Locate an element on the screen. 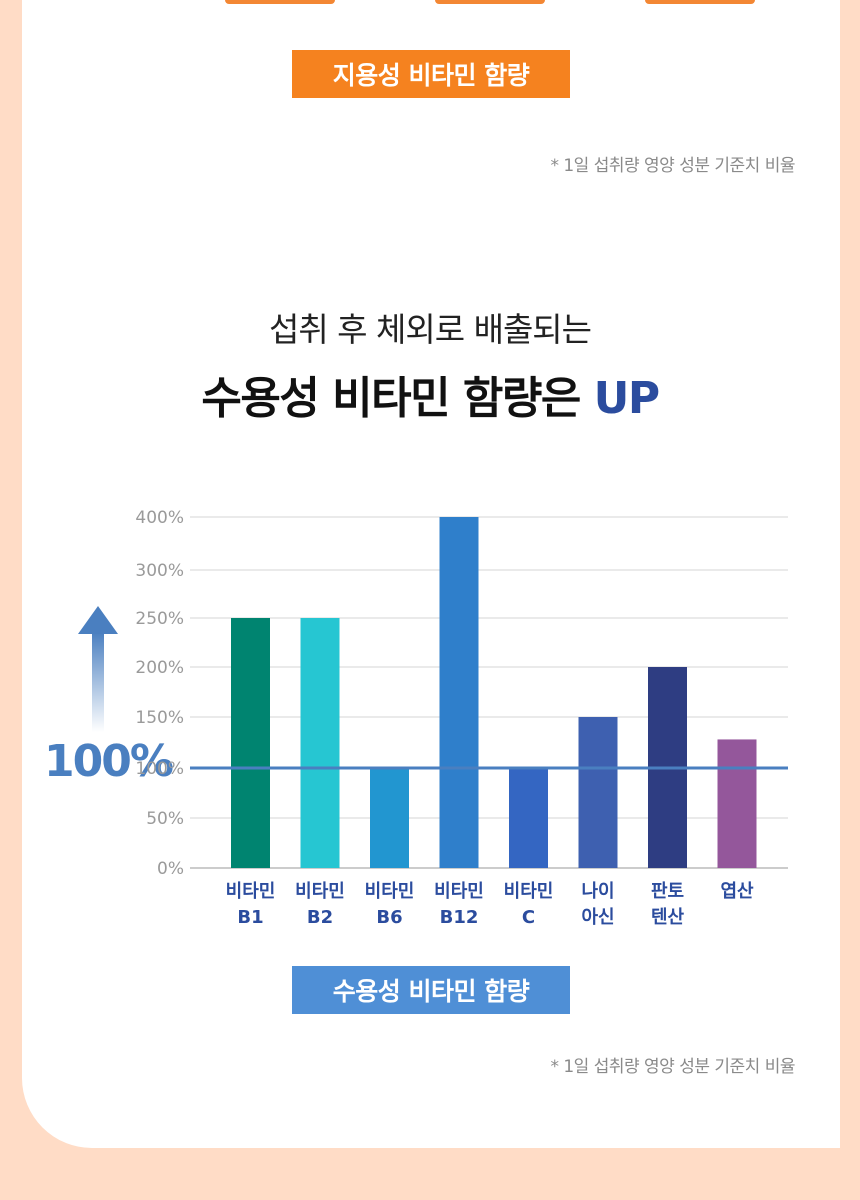 The height and width of the screenshot is (1200, 860). x-tick-label: 엽산 is located at coordinates (737, 891).